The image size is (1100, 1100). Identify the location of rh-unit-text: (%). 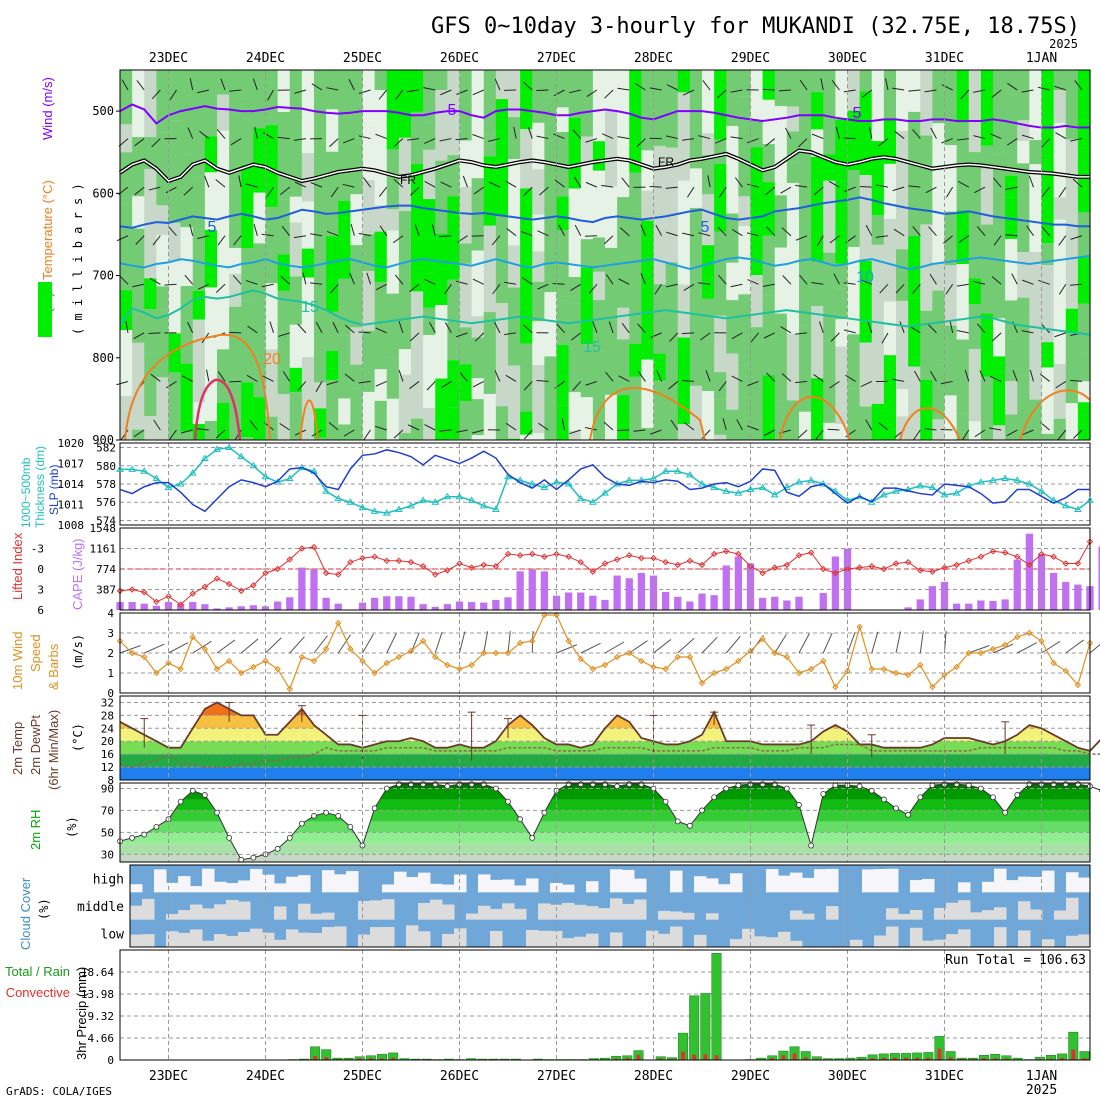
(72, 827).